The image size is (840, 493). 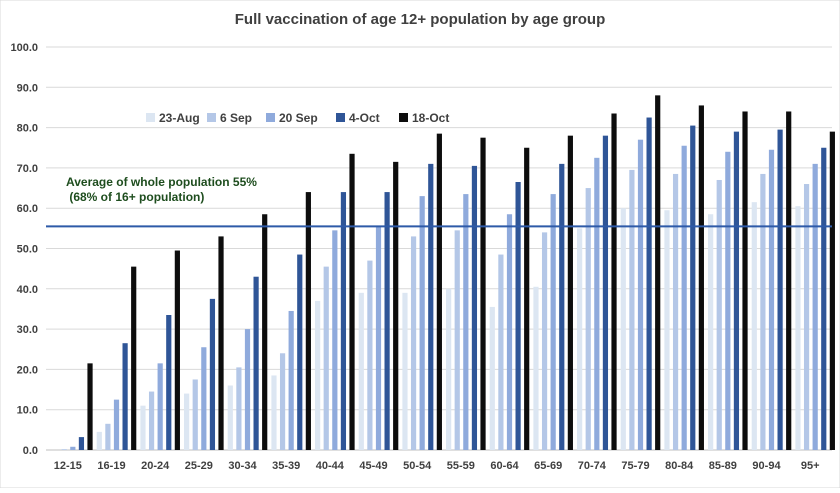 What do you see at coordinates (236, 118) in the screenshot?
I see `legend-label: 6 Sep` at bounding box center [236, 118].